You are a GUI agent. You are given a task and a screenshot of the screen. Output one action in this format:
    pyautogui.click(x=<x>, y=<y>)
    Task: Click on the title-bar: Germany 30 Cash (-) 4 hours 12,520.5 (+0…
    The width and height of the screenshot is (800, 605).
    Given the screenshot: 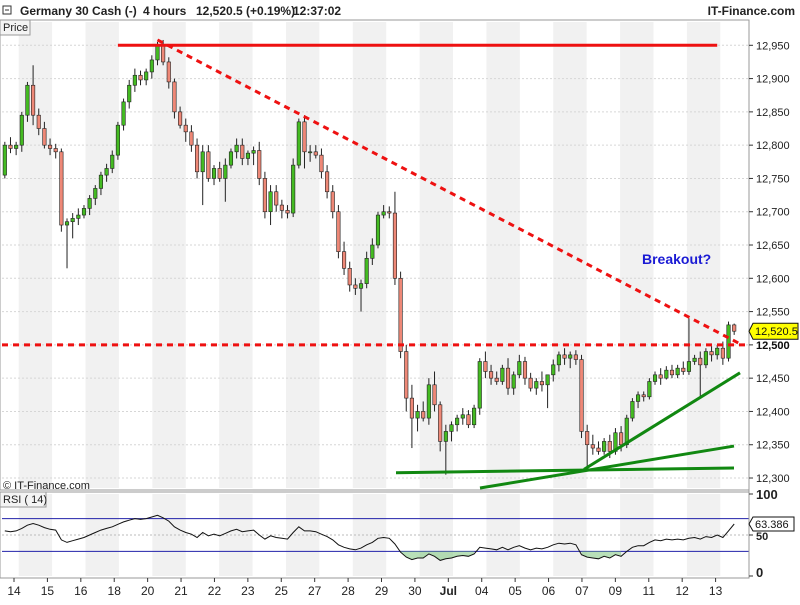 What is the action you would take?
    pyautogui.click(x=400, y=10)
    